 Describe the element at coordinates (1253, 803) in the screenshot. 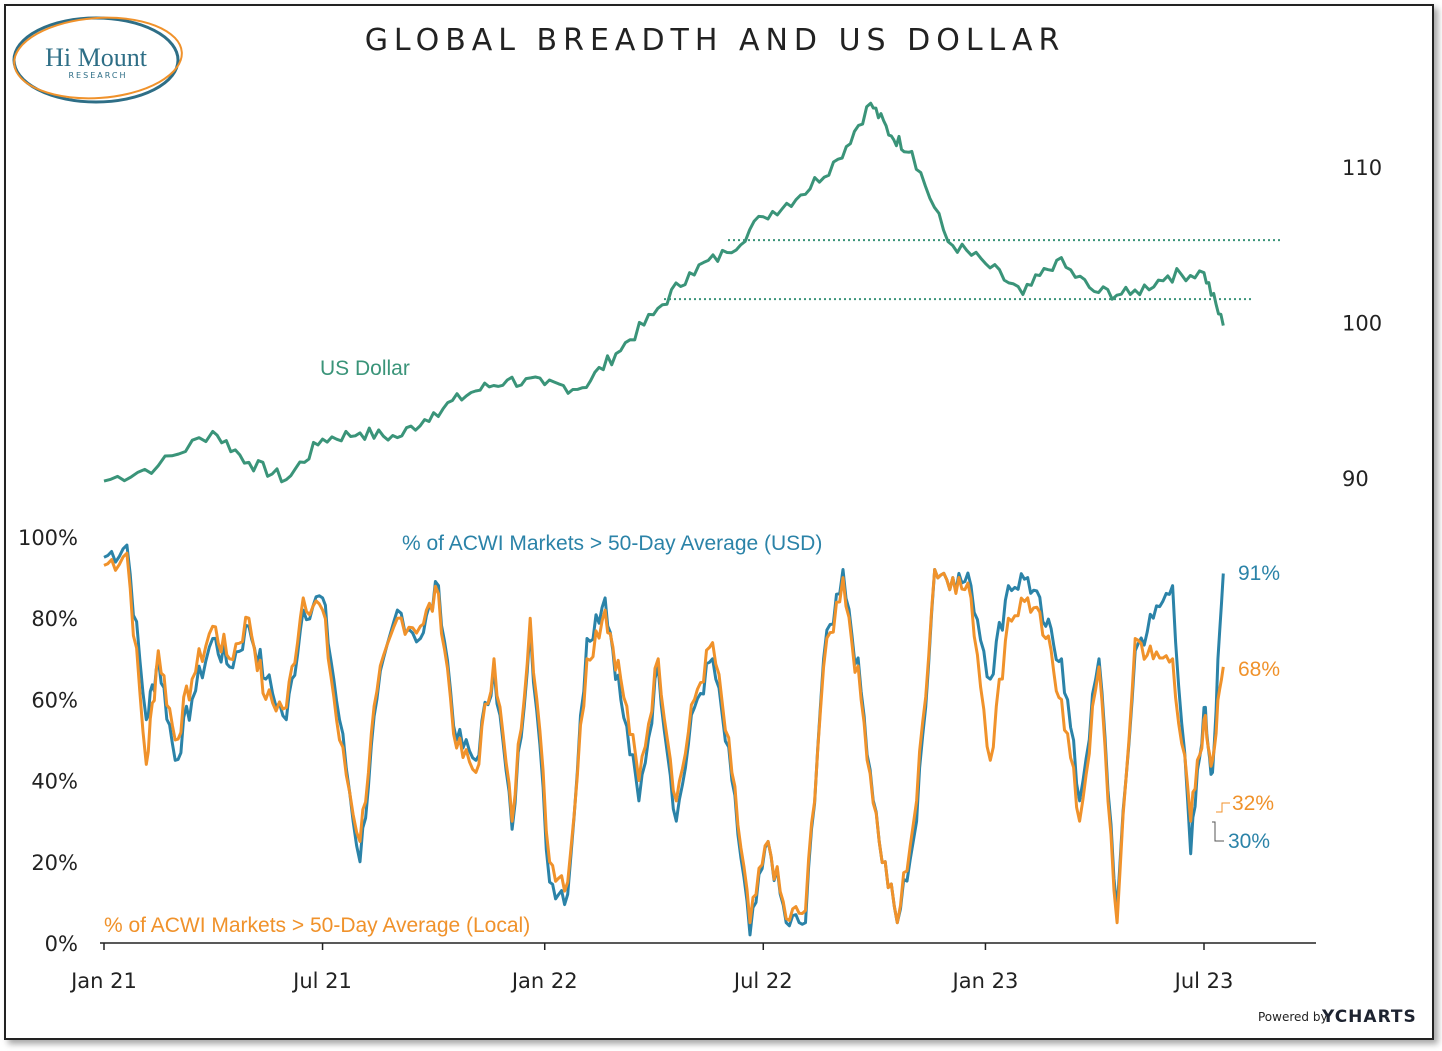

I see `local-min-value-label: 32%` at that location.